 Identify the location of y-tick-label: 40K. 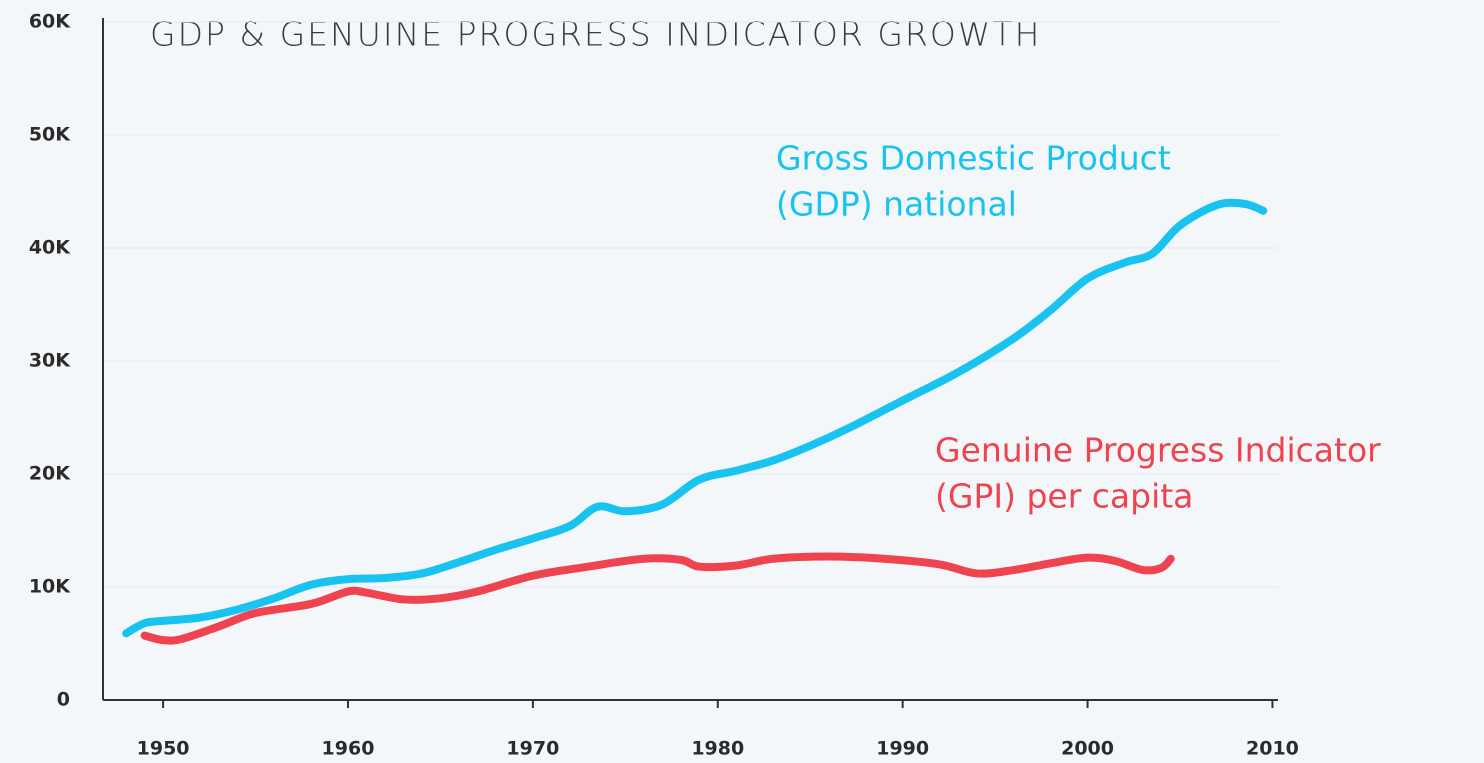
(50, 248).